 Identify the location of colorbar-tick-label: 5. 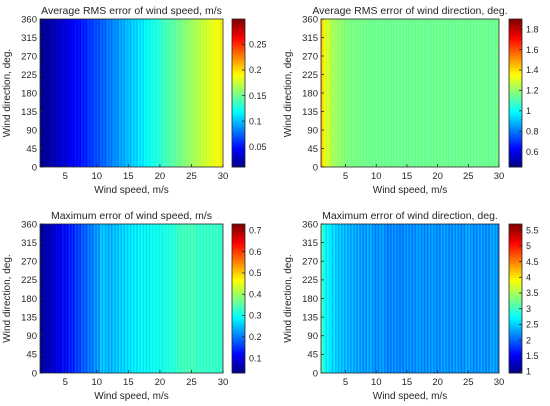
(528, 246).